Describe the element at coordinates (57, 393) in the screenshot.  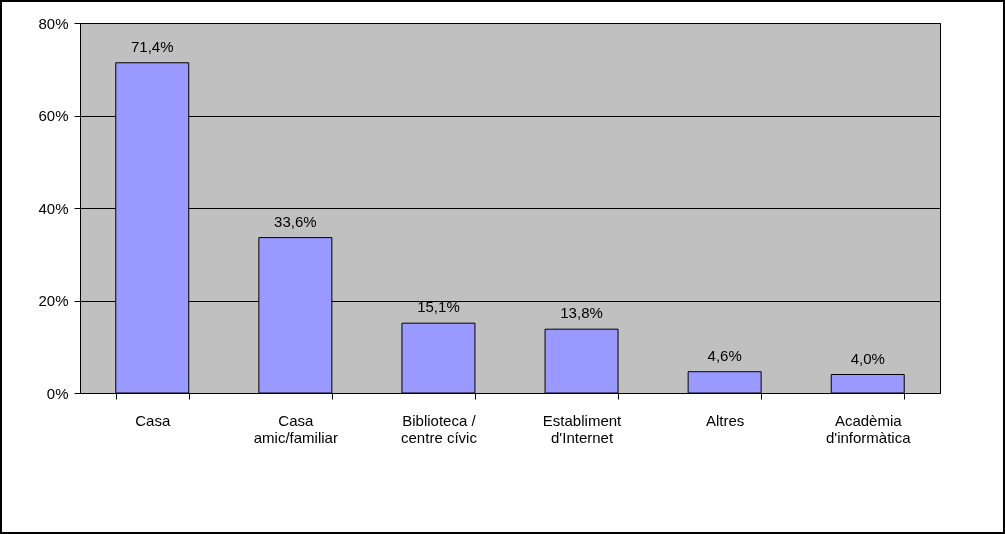
I see `y-tick-label: 0%` at that location.